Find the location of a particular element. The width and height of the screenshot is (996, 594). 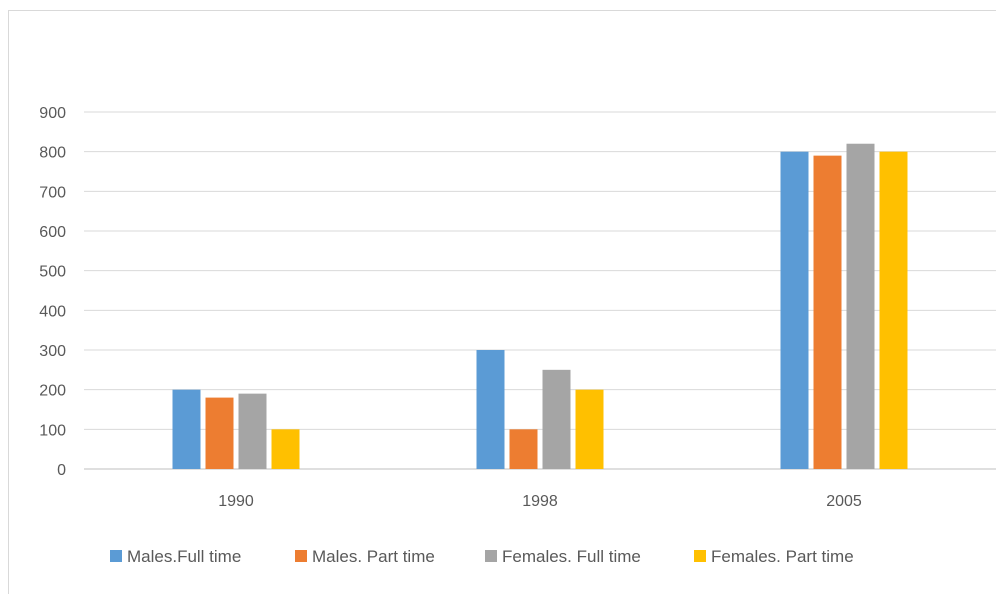

y-tick-label: 500 is located at coordinates (52, 272).